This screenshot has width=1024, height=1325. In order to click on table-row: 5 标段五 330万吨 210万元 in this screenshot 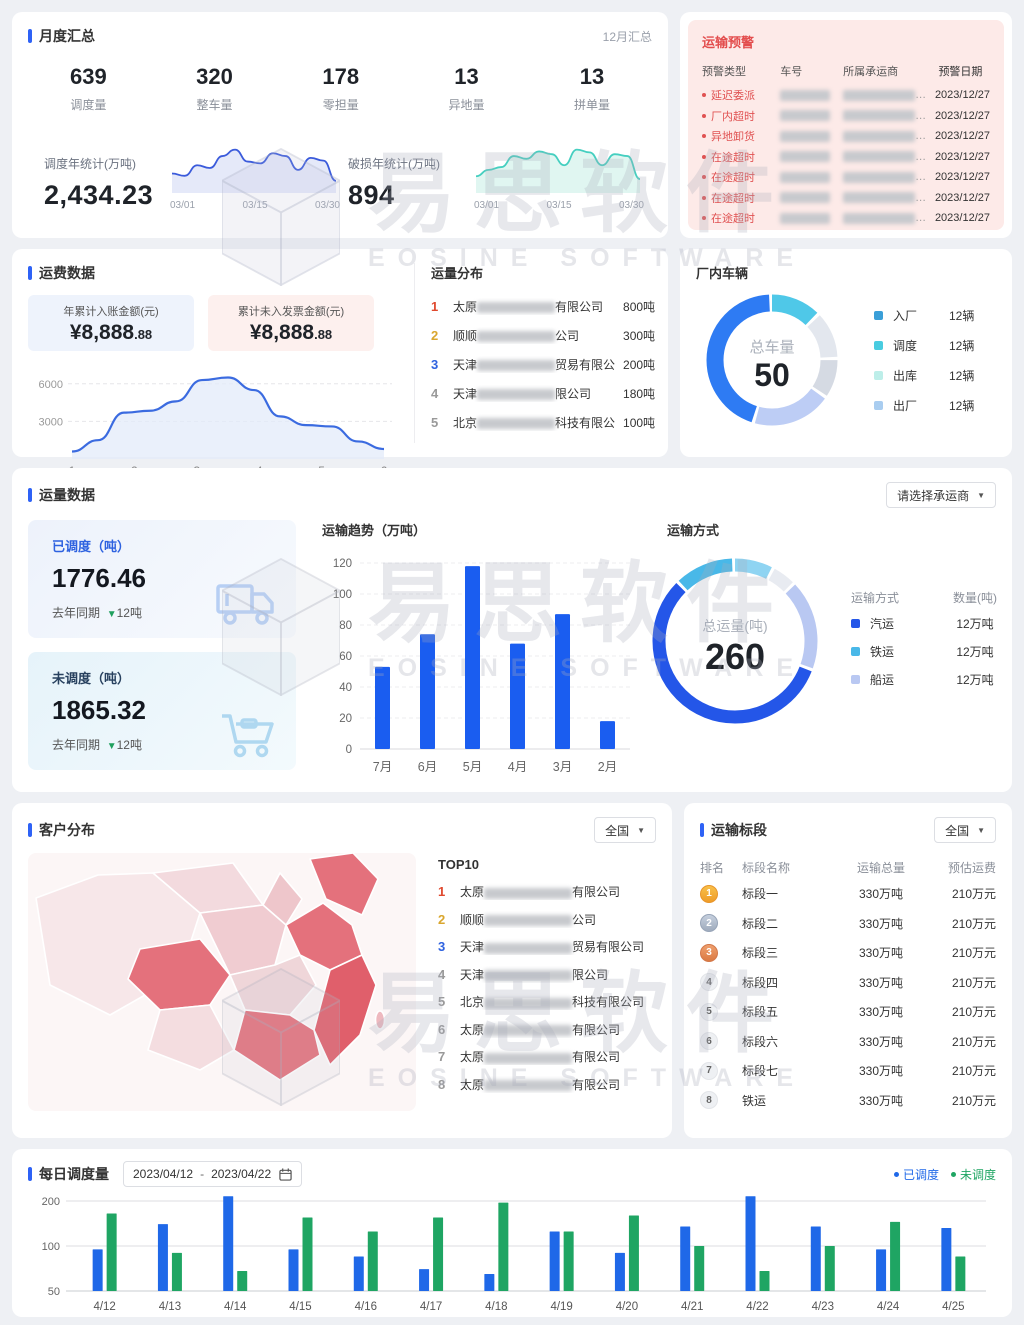, I will do `click(848, 1012)`.